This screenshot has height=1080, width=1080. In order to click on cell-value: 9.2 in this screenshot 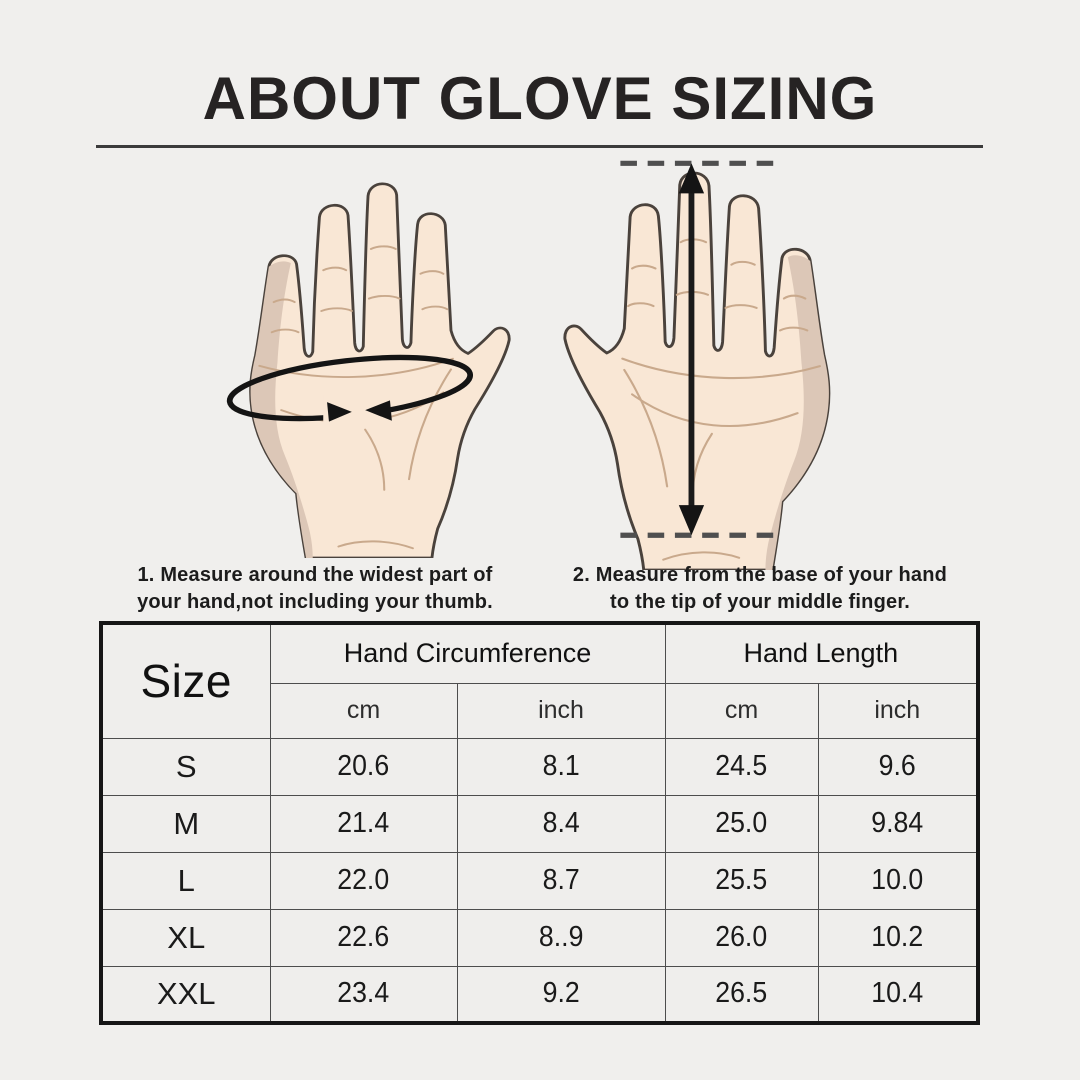, I will do `click(561, 993)`.